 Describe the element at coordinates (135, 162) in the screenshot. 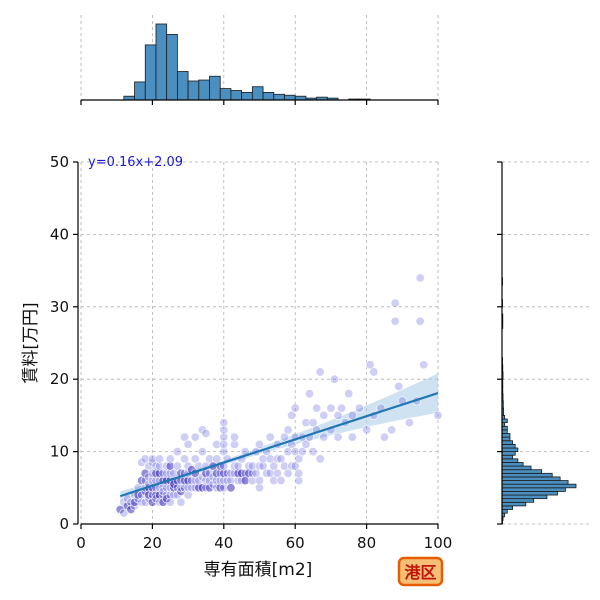

I see `regression-equation: y=0.16x+2.09` at that location.